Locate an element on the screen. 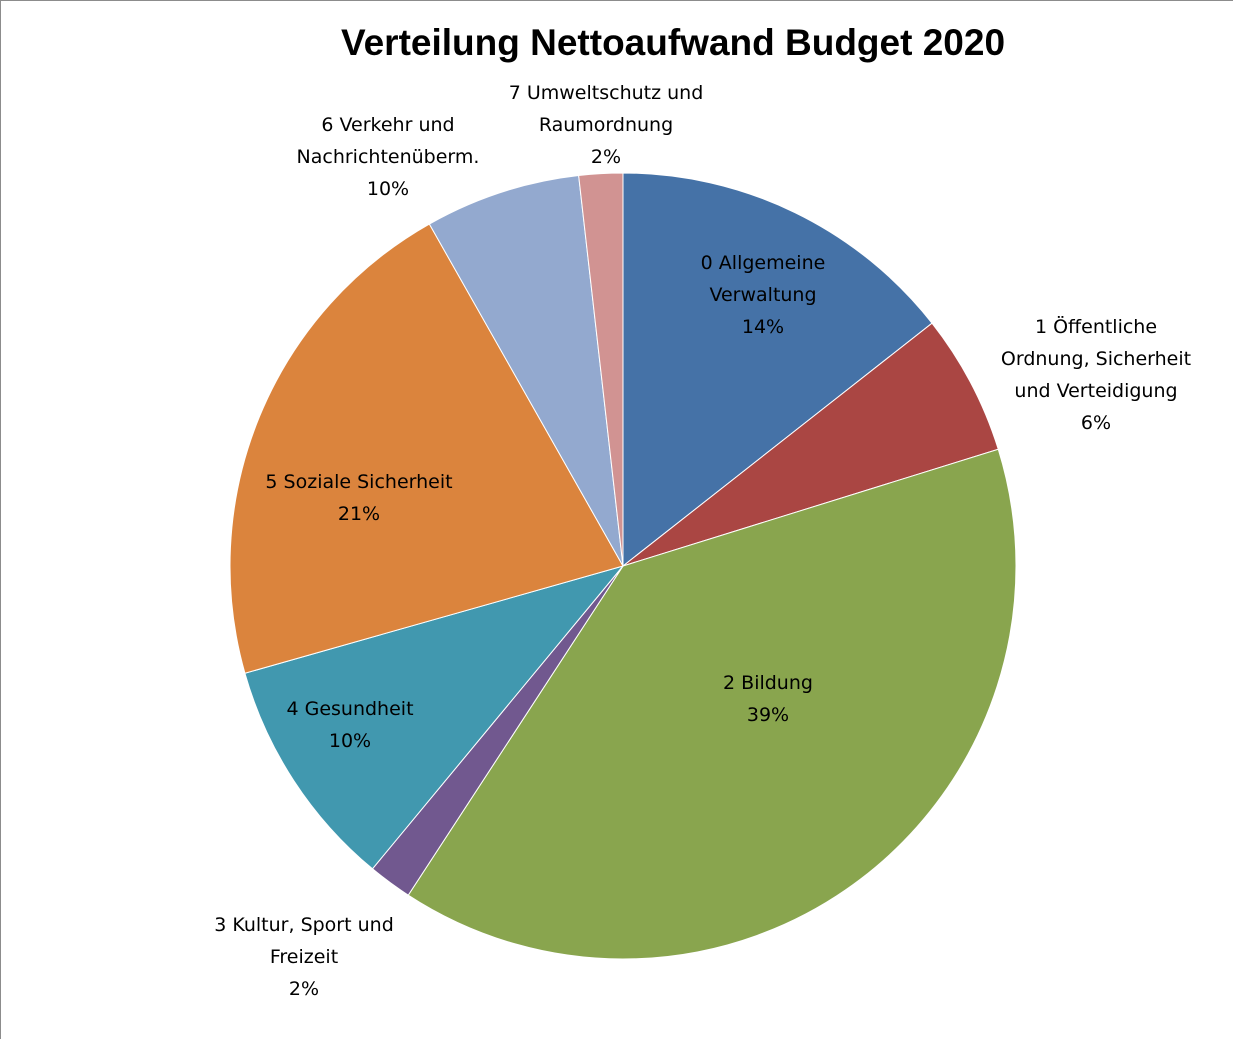 The image size is (1233, 1040). slice-label-line: Verwaltung is located at coordinates (762, 295).